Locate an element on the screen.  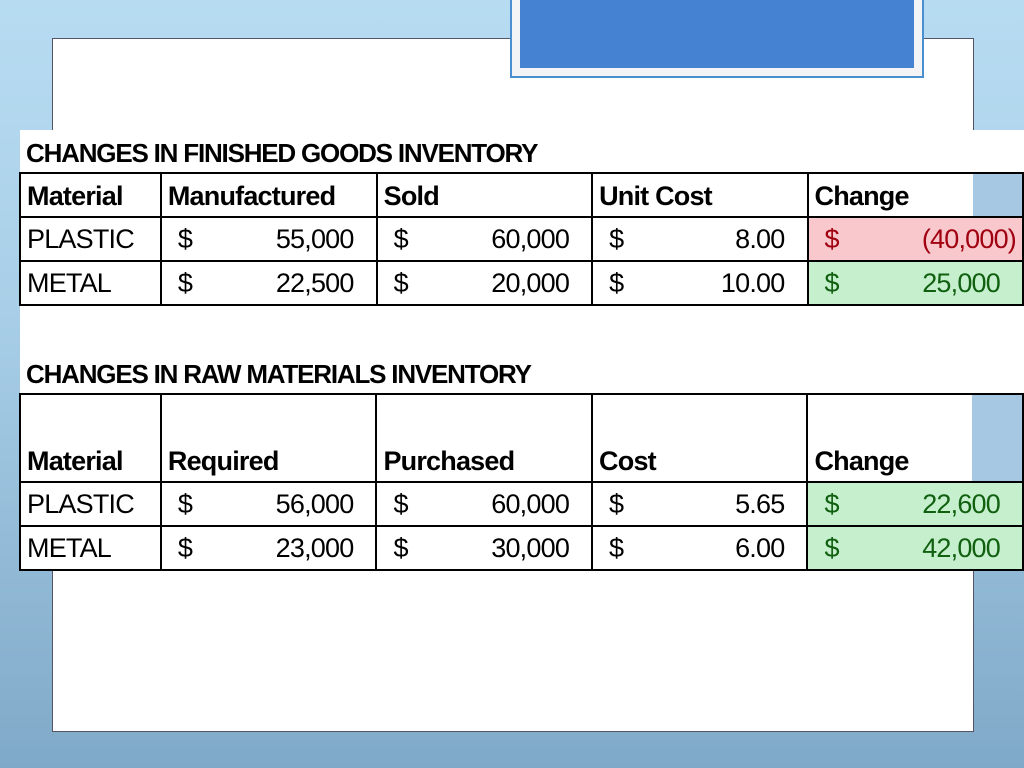
table-row: PLASTIC $56,000 $60,000 $5.65 $22,600 is located at coordinates (521, 504).